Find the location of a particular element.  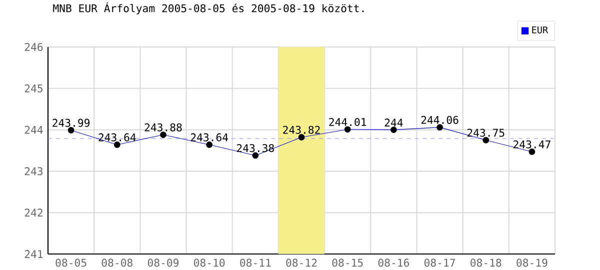

y-tick-label: 245 is located at coordinates (33, 88).